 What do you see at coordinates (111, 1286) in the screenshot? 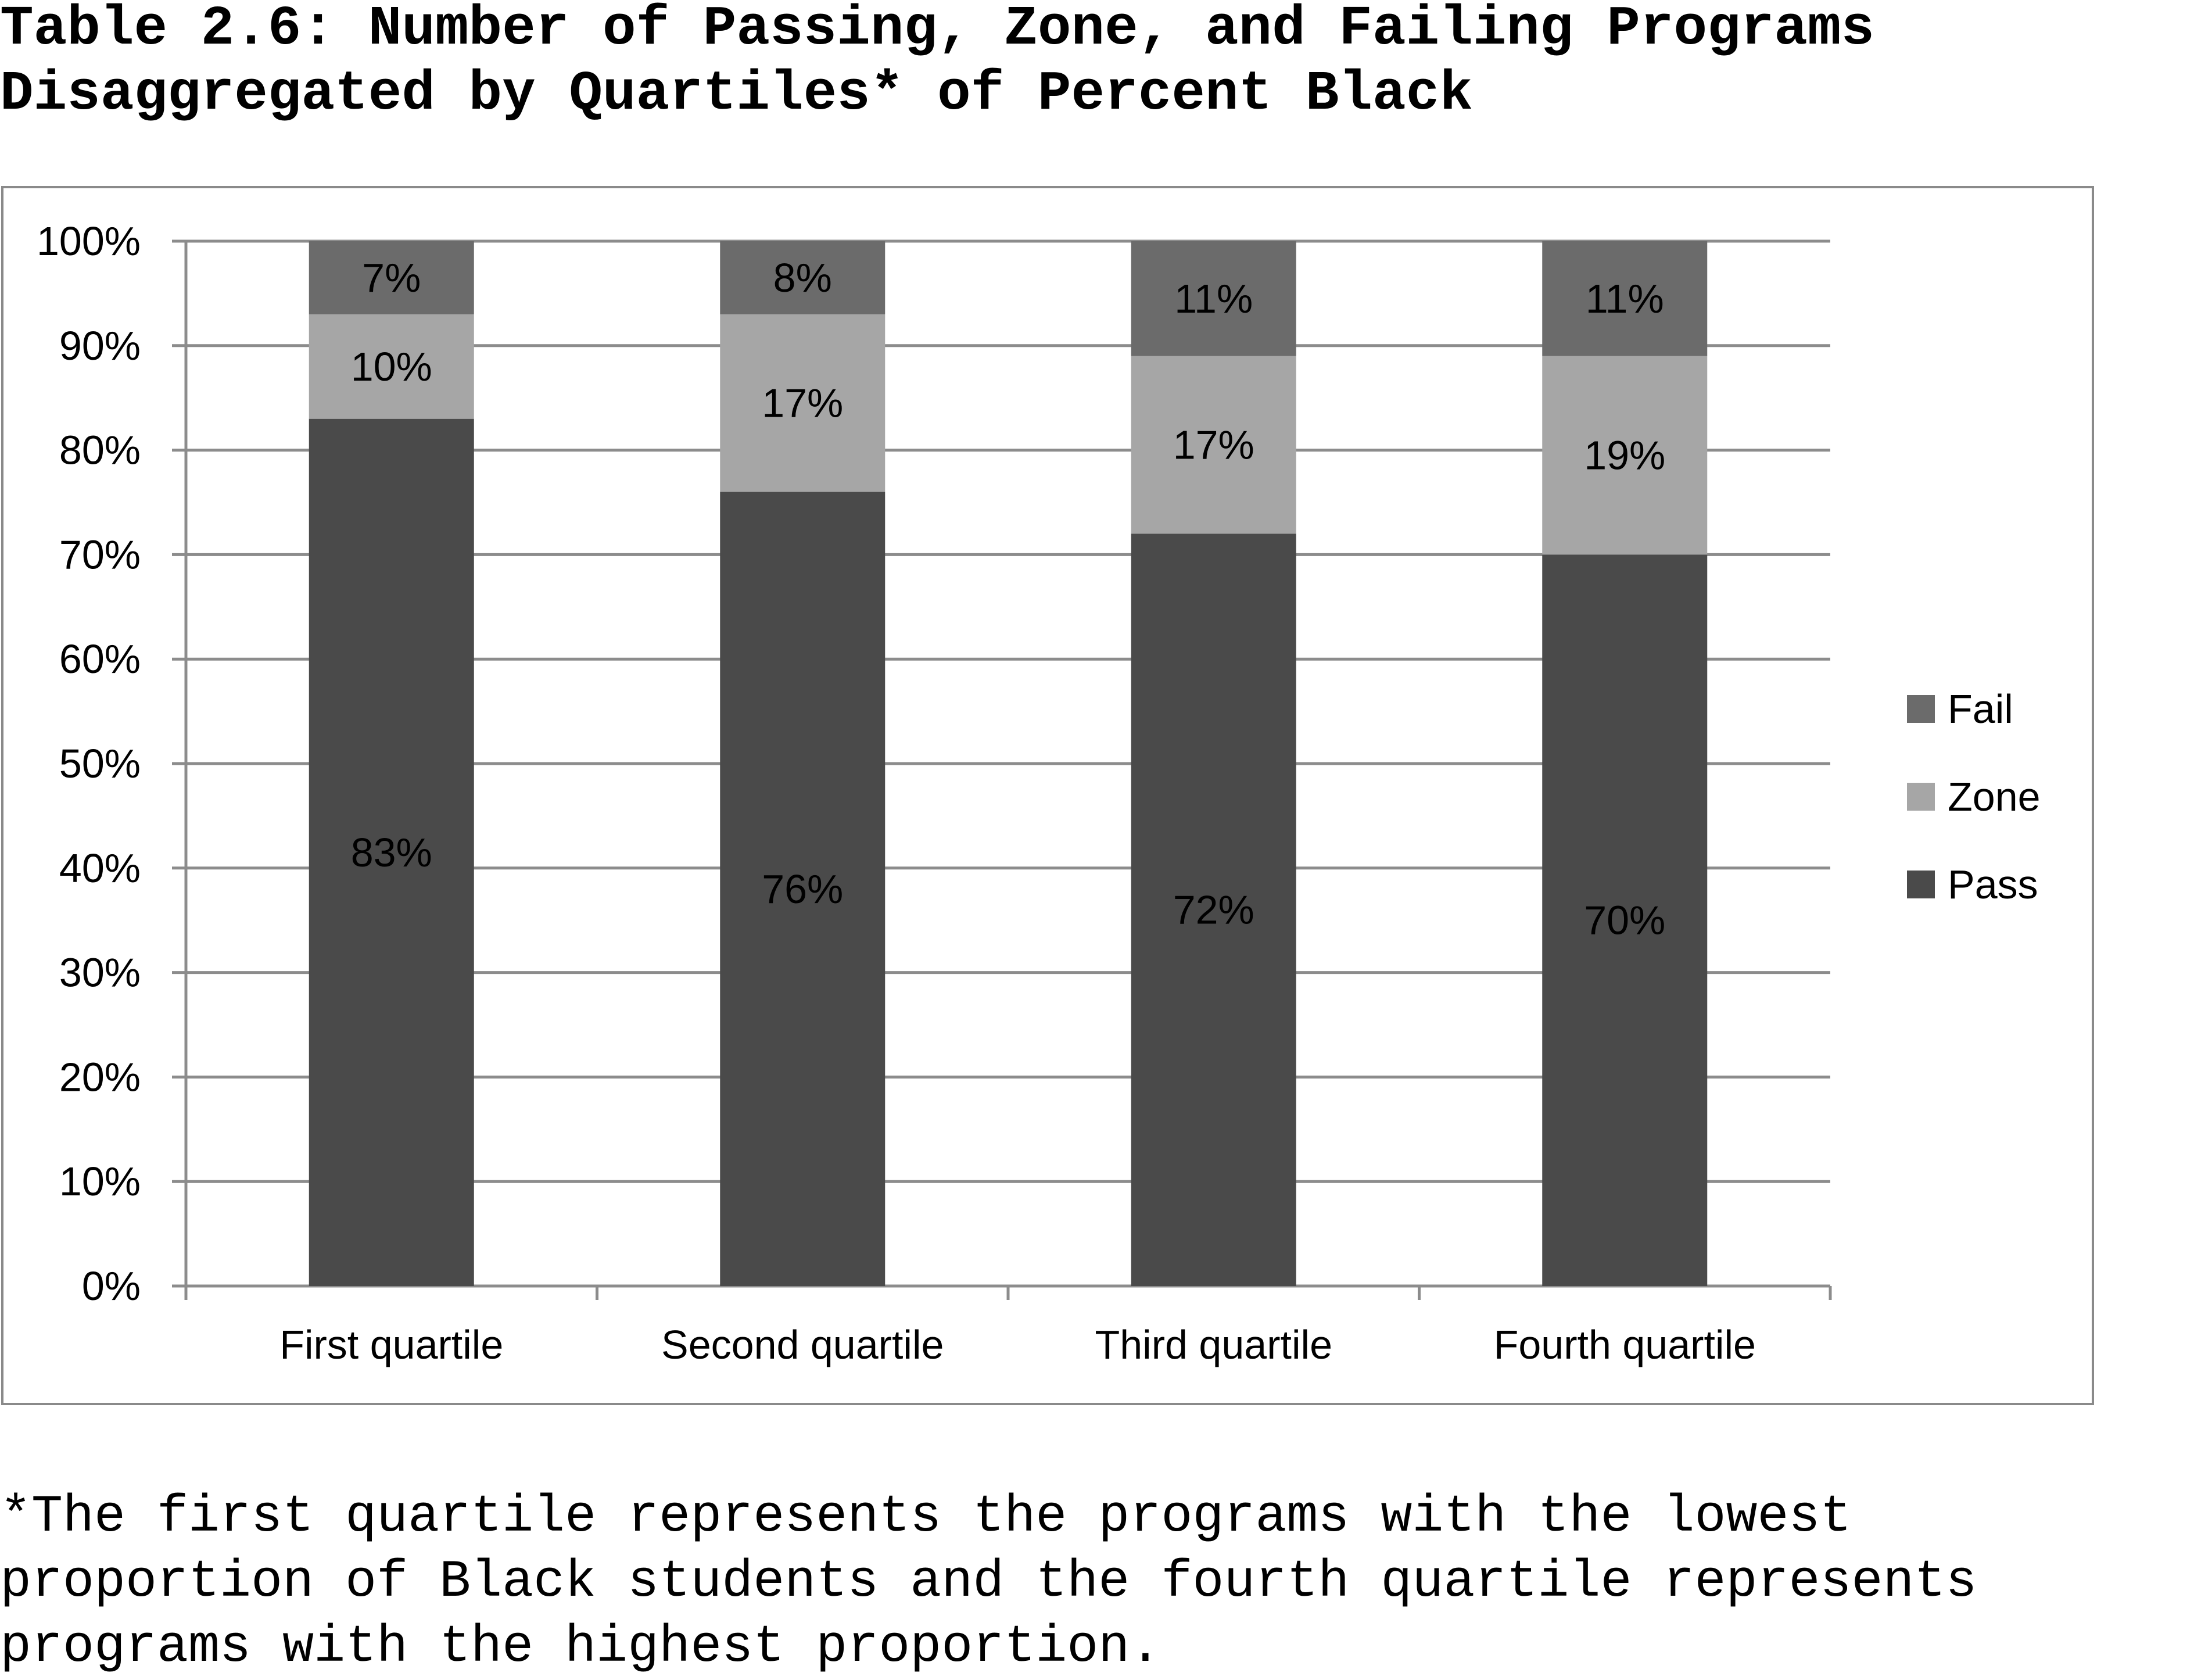
I see `y-tick-label: 0%` at bounding box center [111, 1286].